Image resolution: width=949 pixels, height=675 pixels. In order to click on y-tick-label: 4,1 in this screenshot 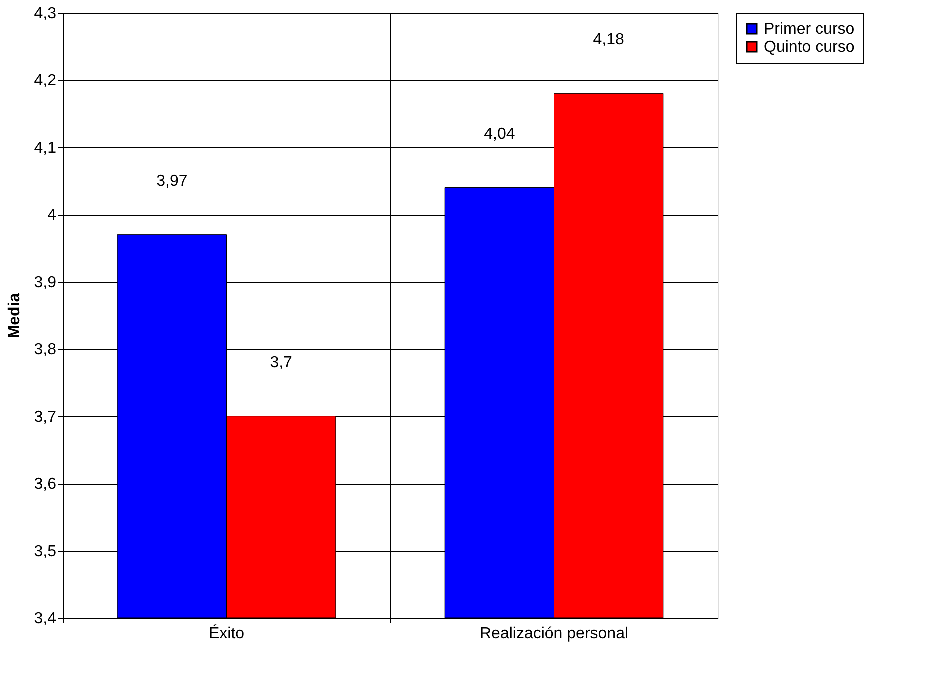, I will do `click(45, 148)`.